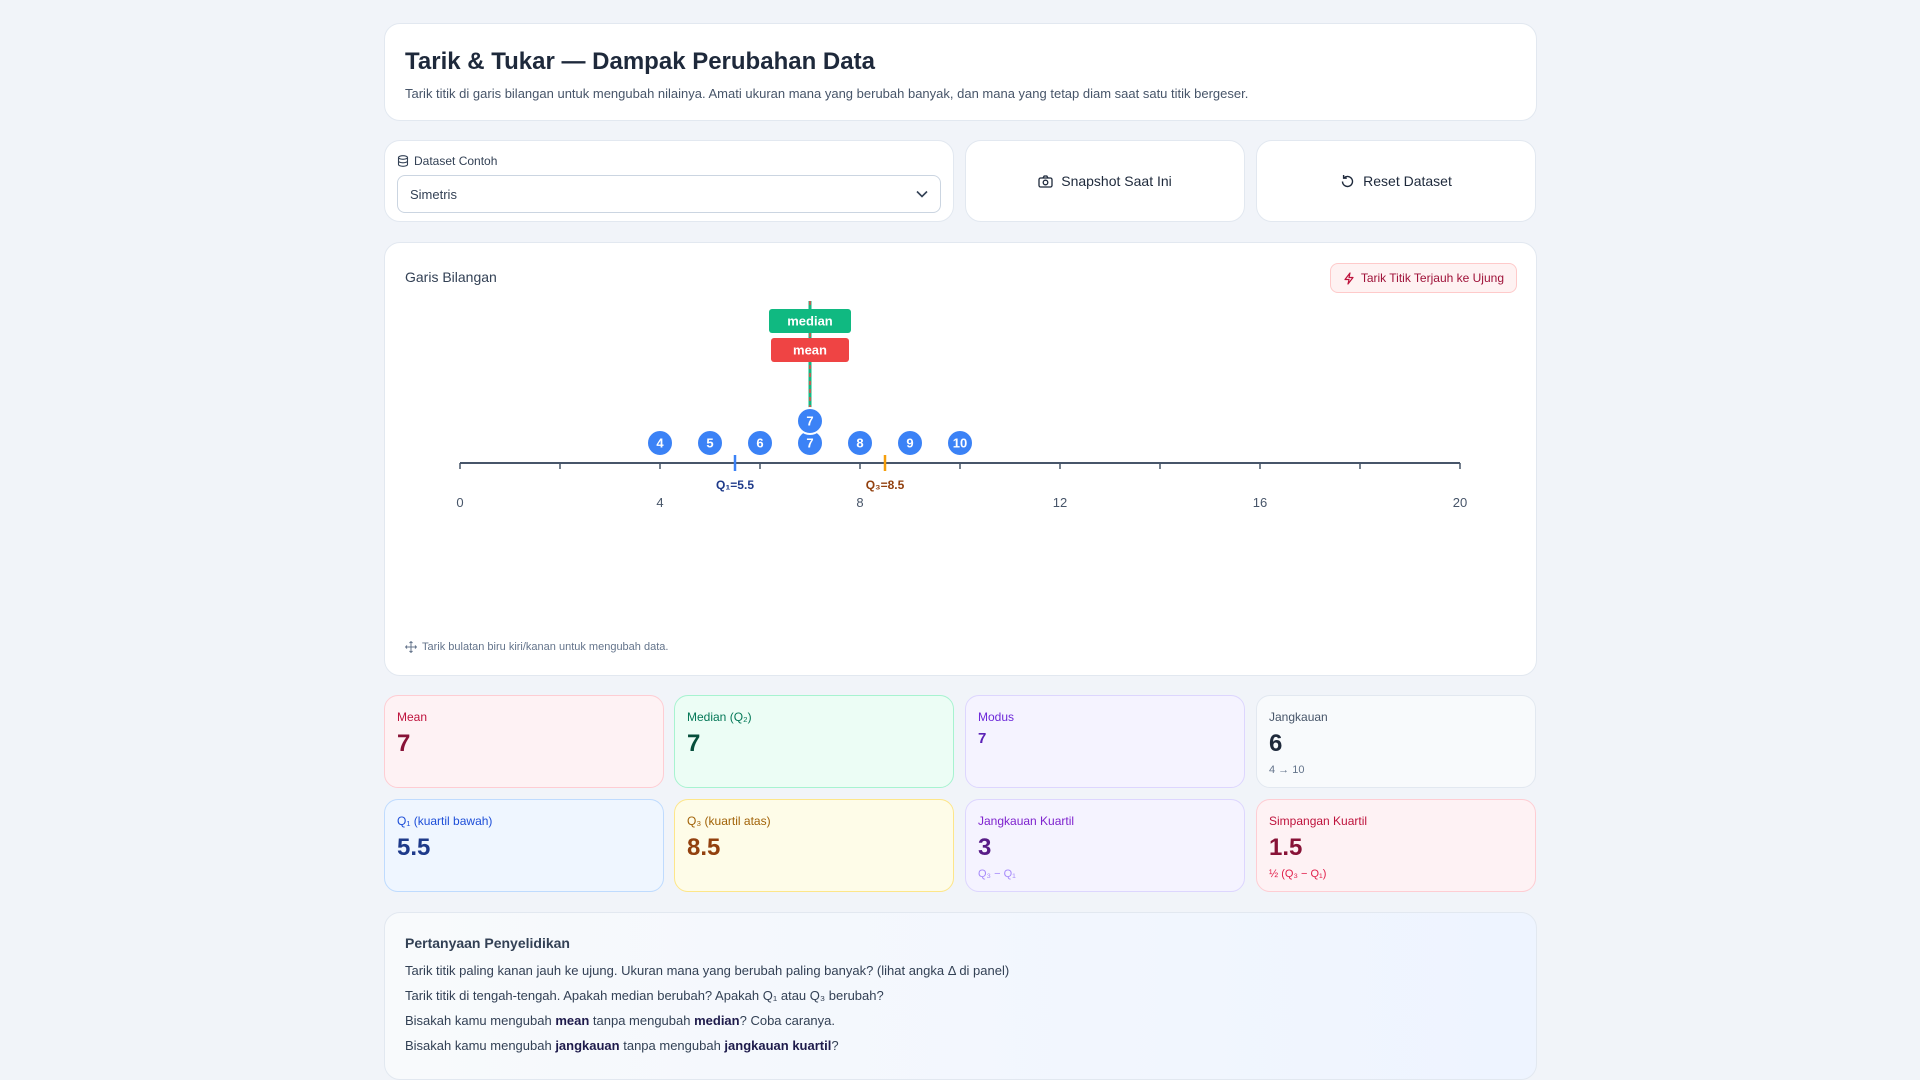 The height and width of the screenshot is (1080, 1920). Describe the element at coordinates (1060, 502) in the screenshot. I see `tick-label: 12` at that location.